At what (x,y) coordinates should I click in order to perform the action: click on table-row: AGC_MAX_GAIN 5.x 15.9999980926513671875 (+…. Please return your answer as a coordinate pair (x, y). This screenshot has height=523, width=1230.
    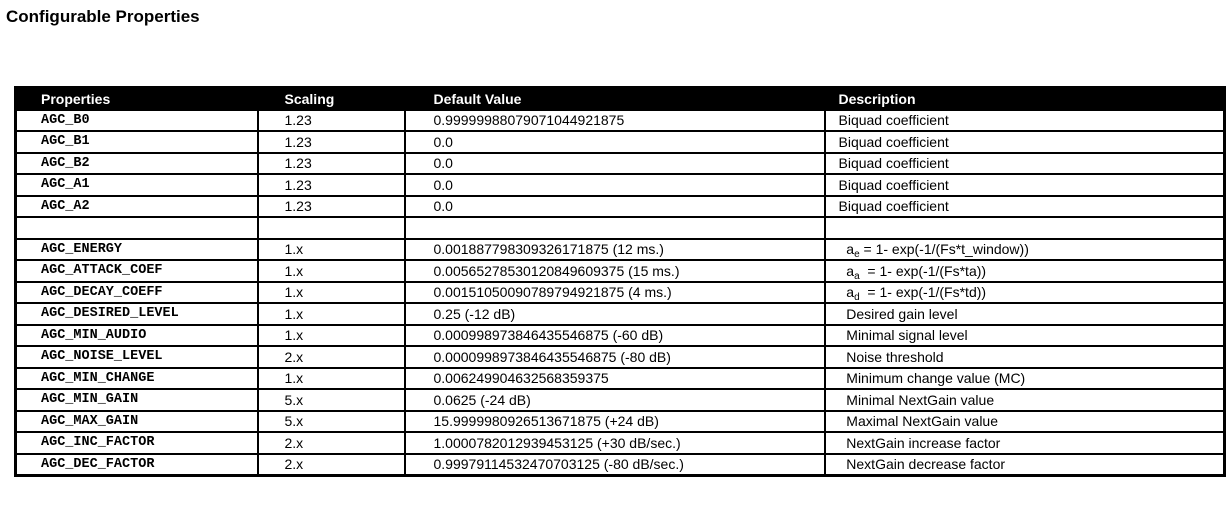
    Looking at the image, I should click on (620, 421).